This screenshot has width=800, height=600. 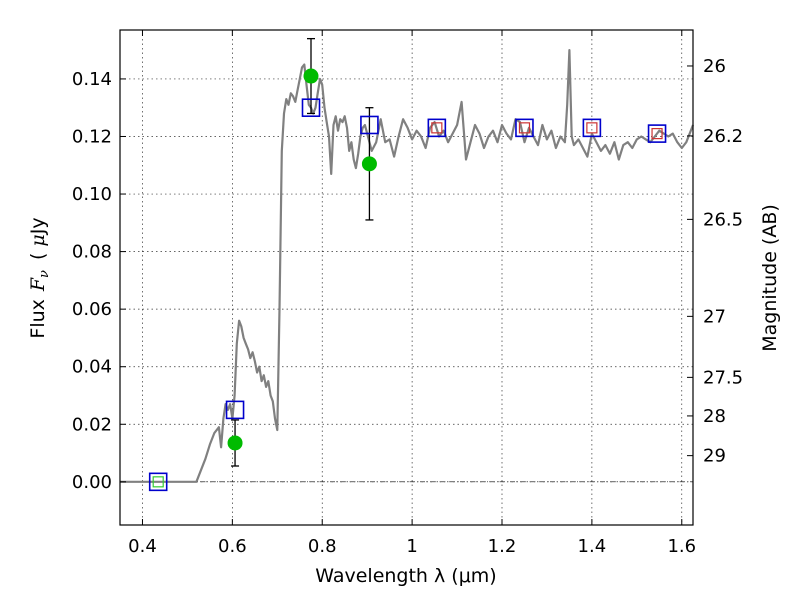 What do you see at coordinates (714, 416) in the screenshot?
I see `y2-tick-label: 28` at bounding box center [714, 416].